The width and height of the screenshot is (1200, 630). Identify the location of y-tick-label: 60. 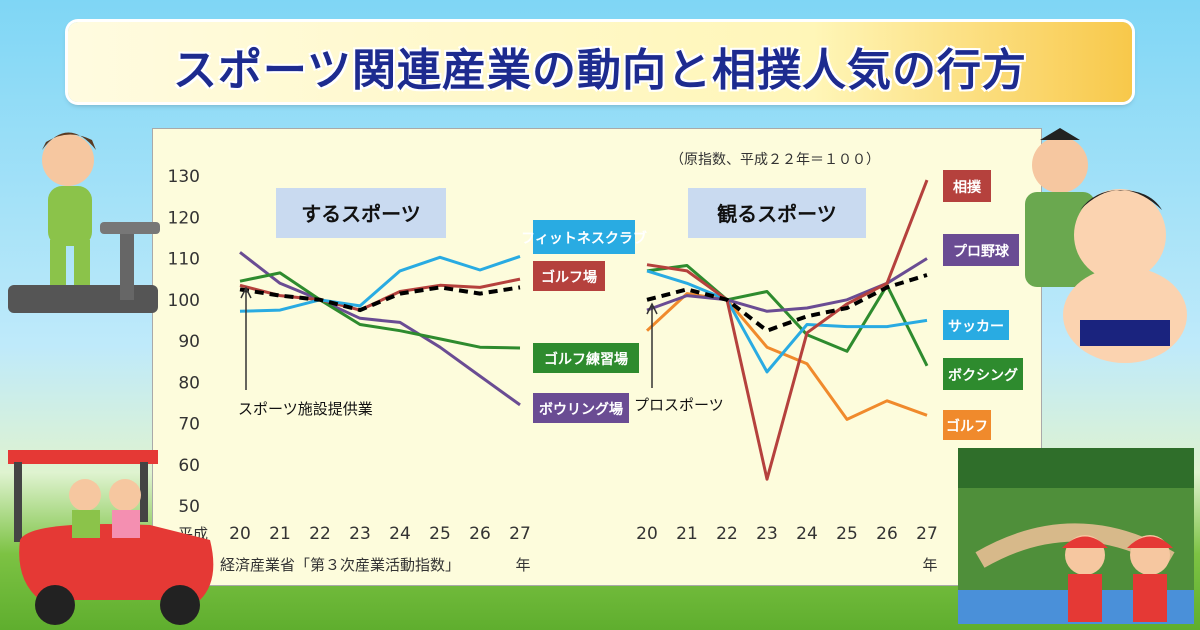
(189, 466).